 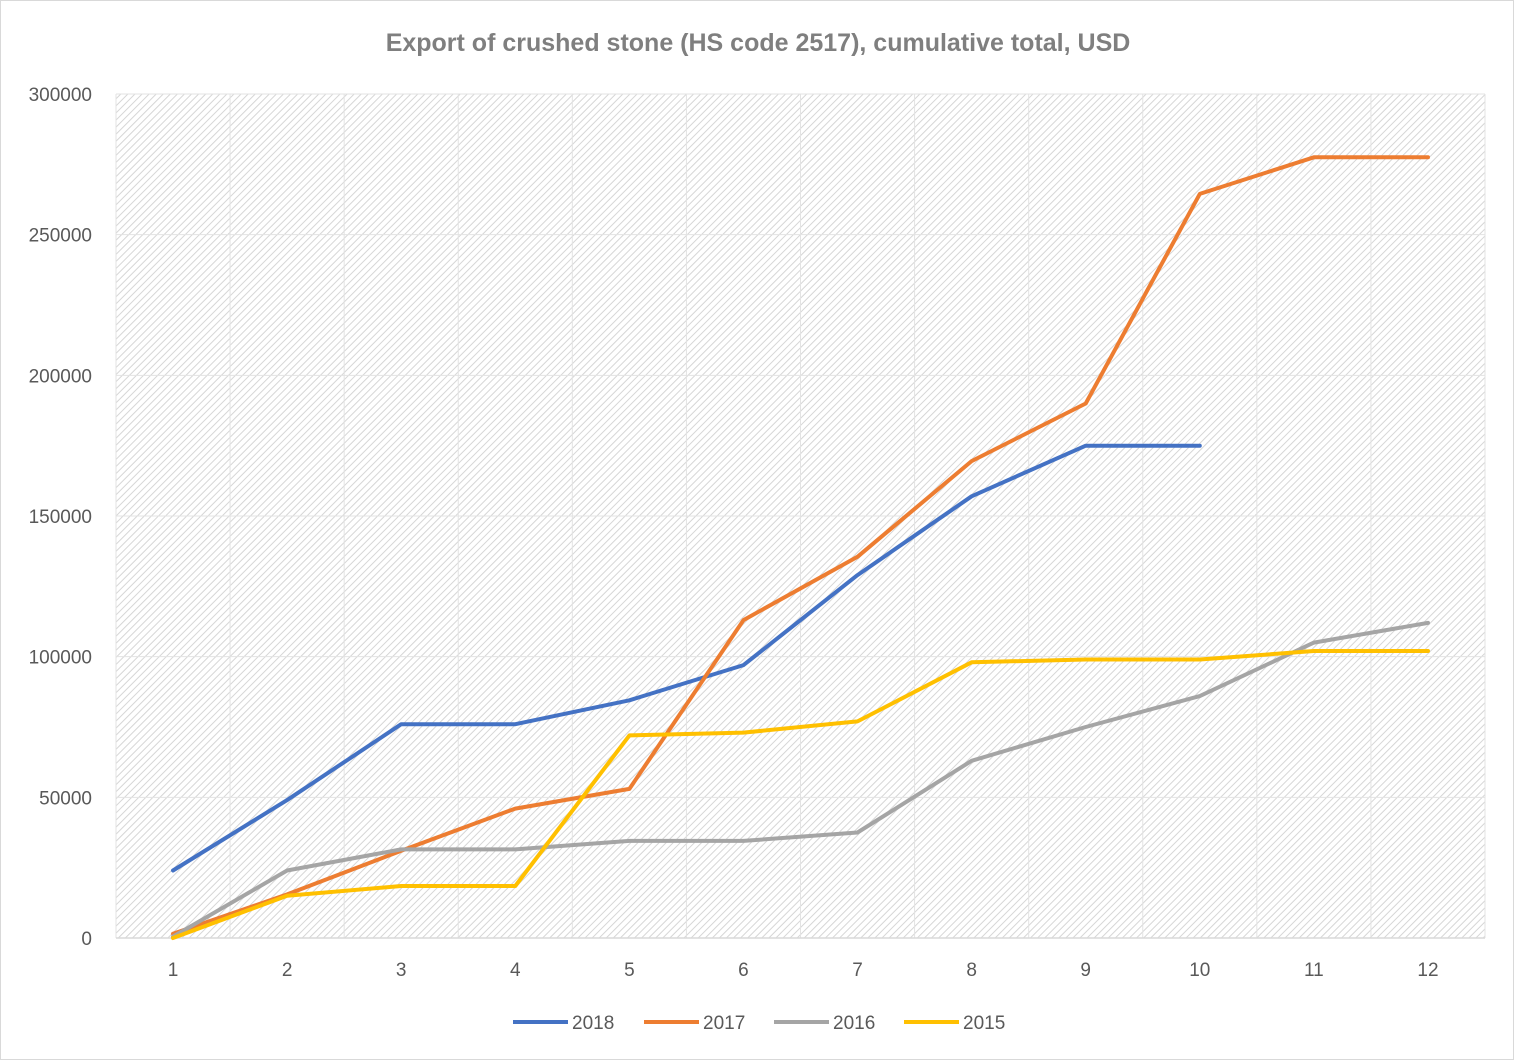 I want to click on x-tick-label: 8, so click(x=971, y=970).